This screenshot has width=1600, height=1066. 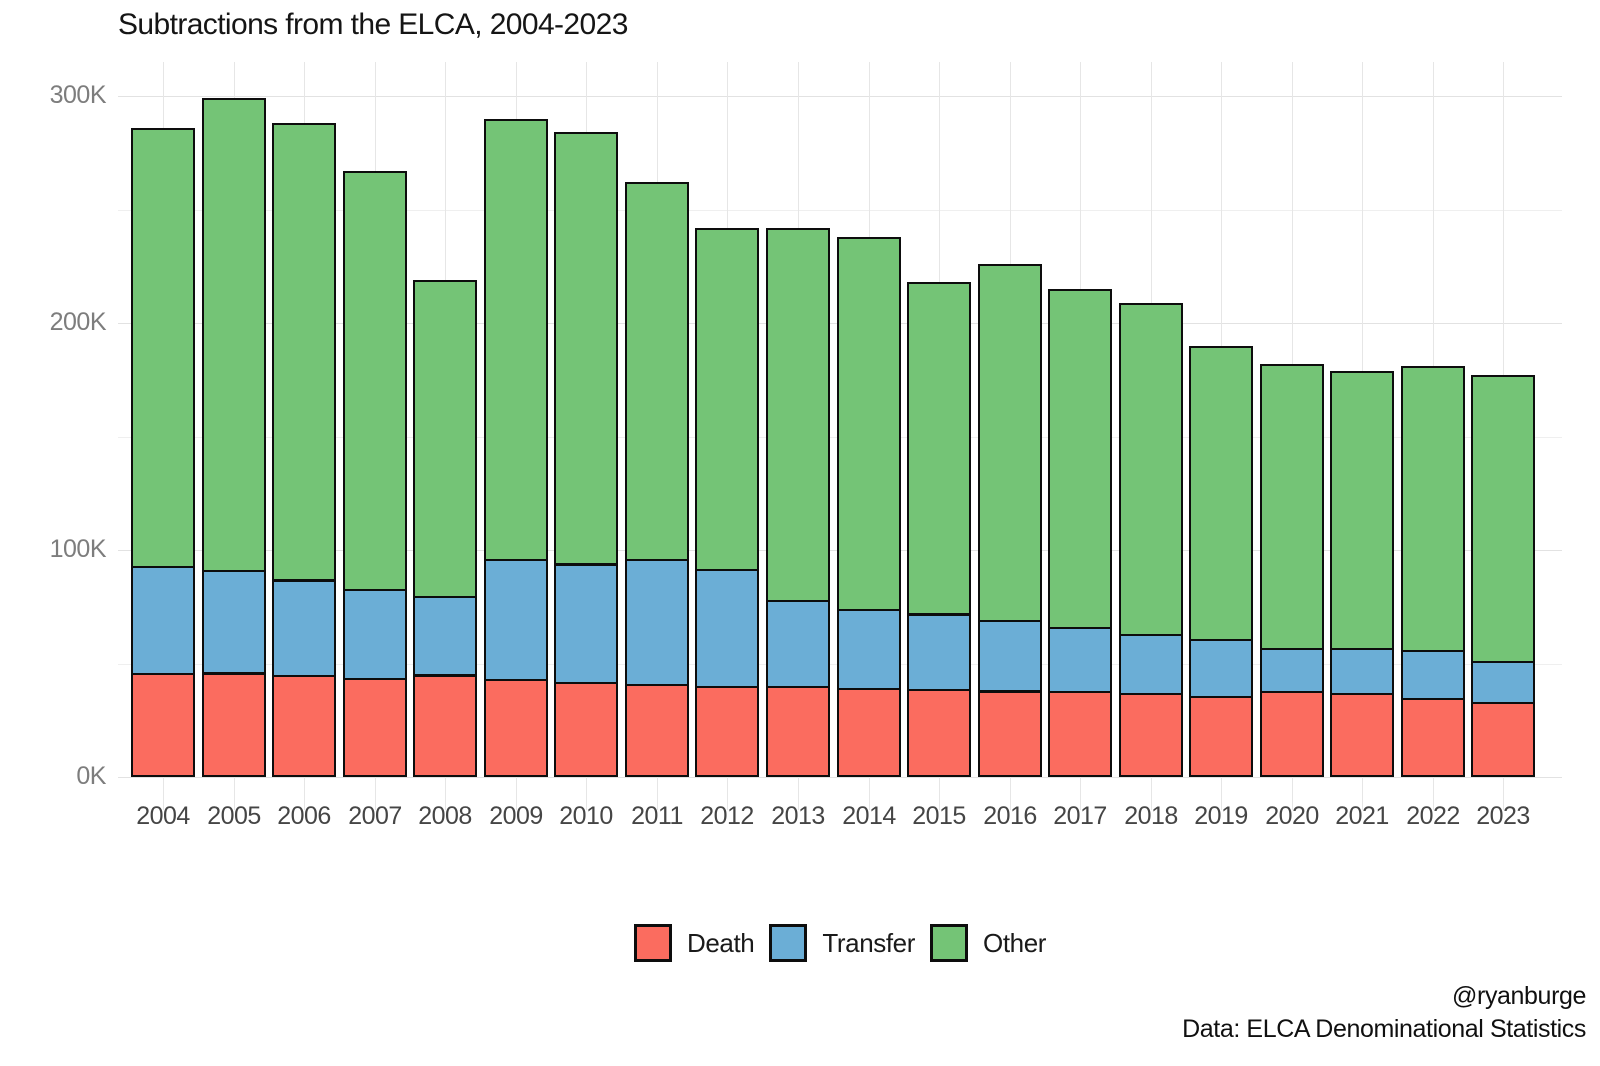 What do you see at coordinates (1384, 1029) in the screenshot?
I see `data-source: Data: ELCA Denominational Statistics` at bounding box center [1384, 1029].